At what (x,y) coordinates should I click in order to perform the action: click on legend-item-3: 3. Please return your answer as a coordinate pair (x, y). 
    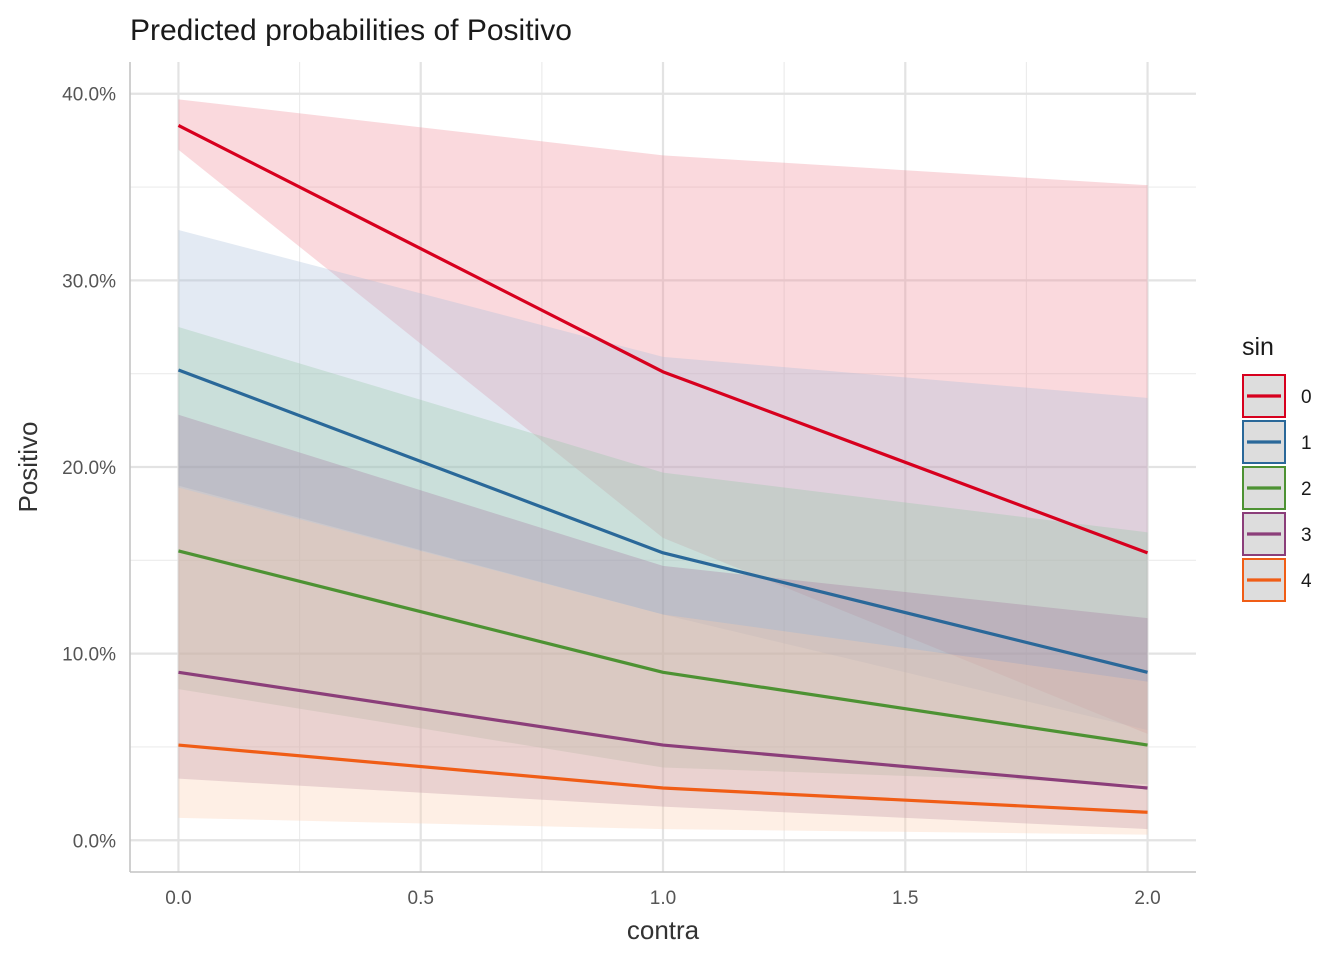
    Looking at the image, I should click on (1277, 534).